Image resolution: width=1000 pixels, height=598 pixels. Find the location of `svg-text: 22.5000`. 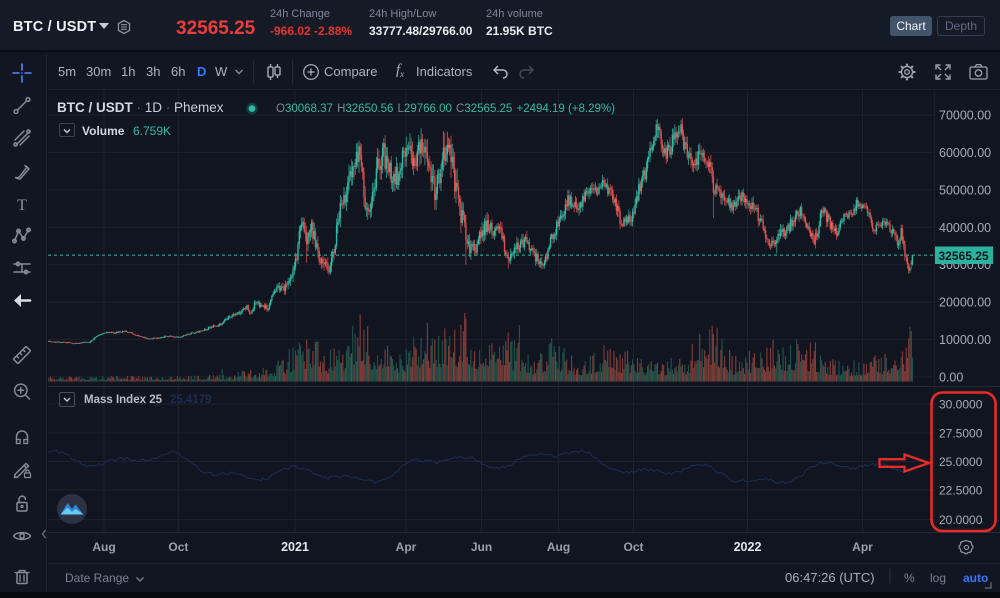

svg-text: 22.5000 is located at coordinates (961, 491).